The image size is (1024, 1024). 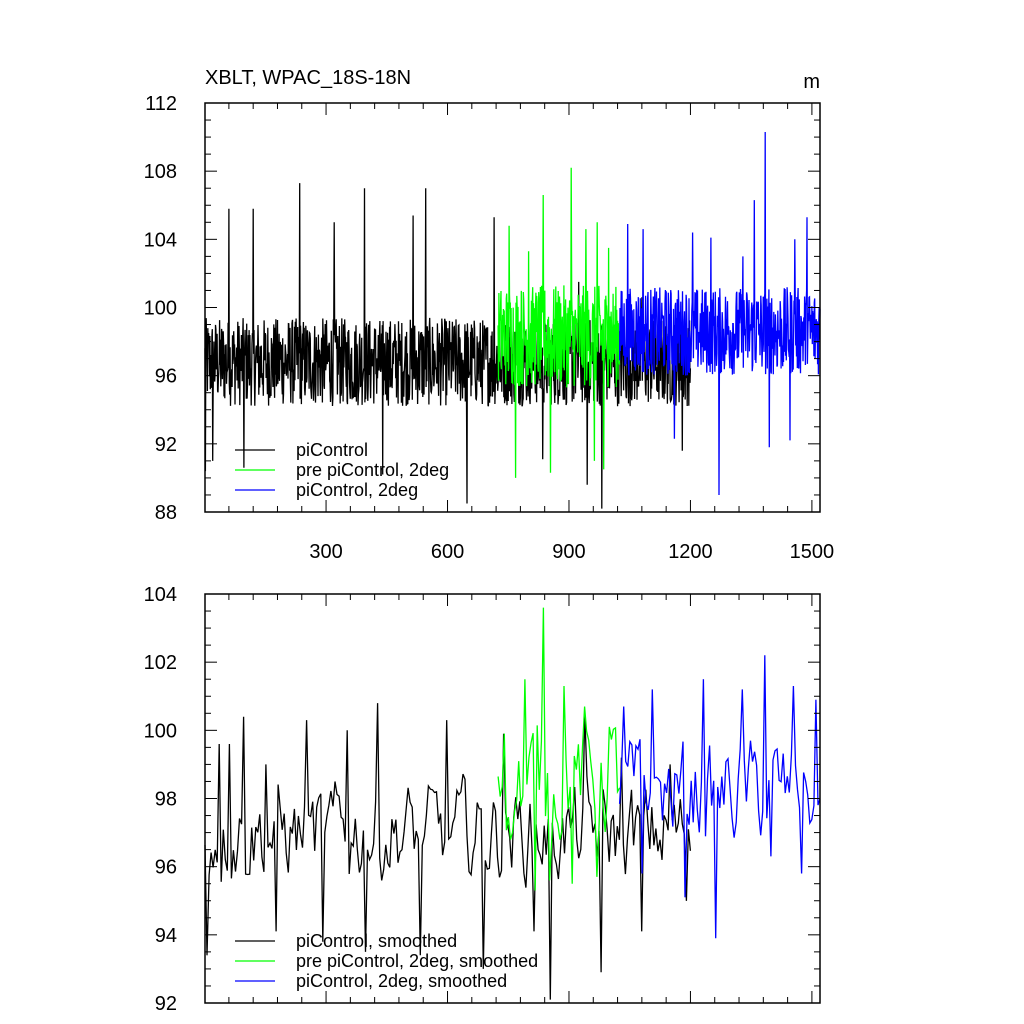 What do you see at coordinates (690, 552) in the screenshot?
I see `x-tick-label: 1200` at bounding box center [690, 552].